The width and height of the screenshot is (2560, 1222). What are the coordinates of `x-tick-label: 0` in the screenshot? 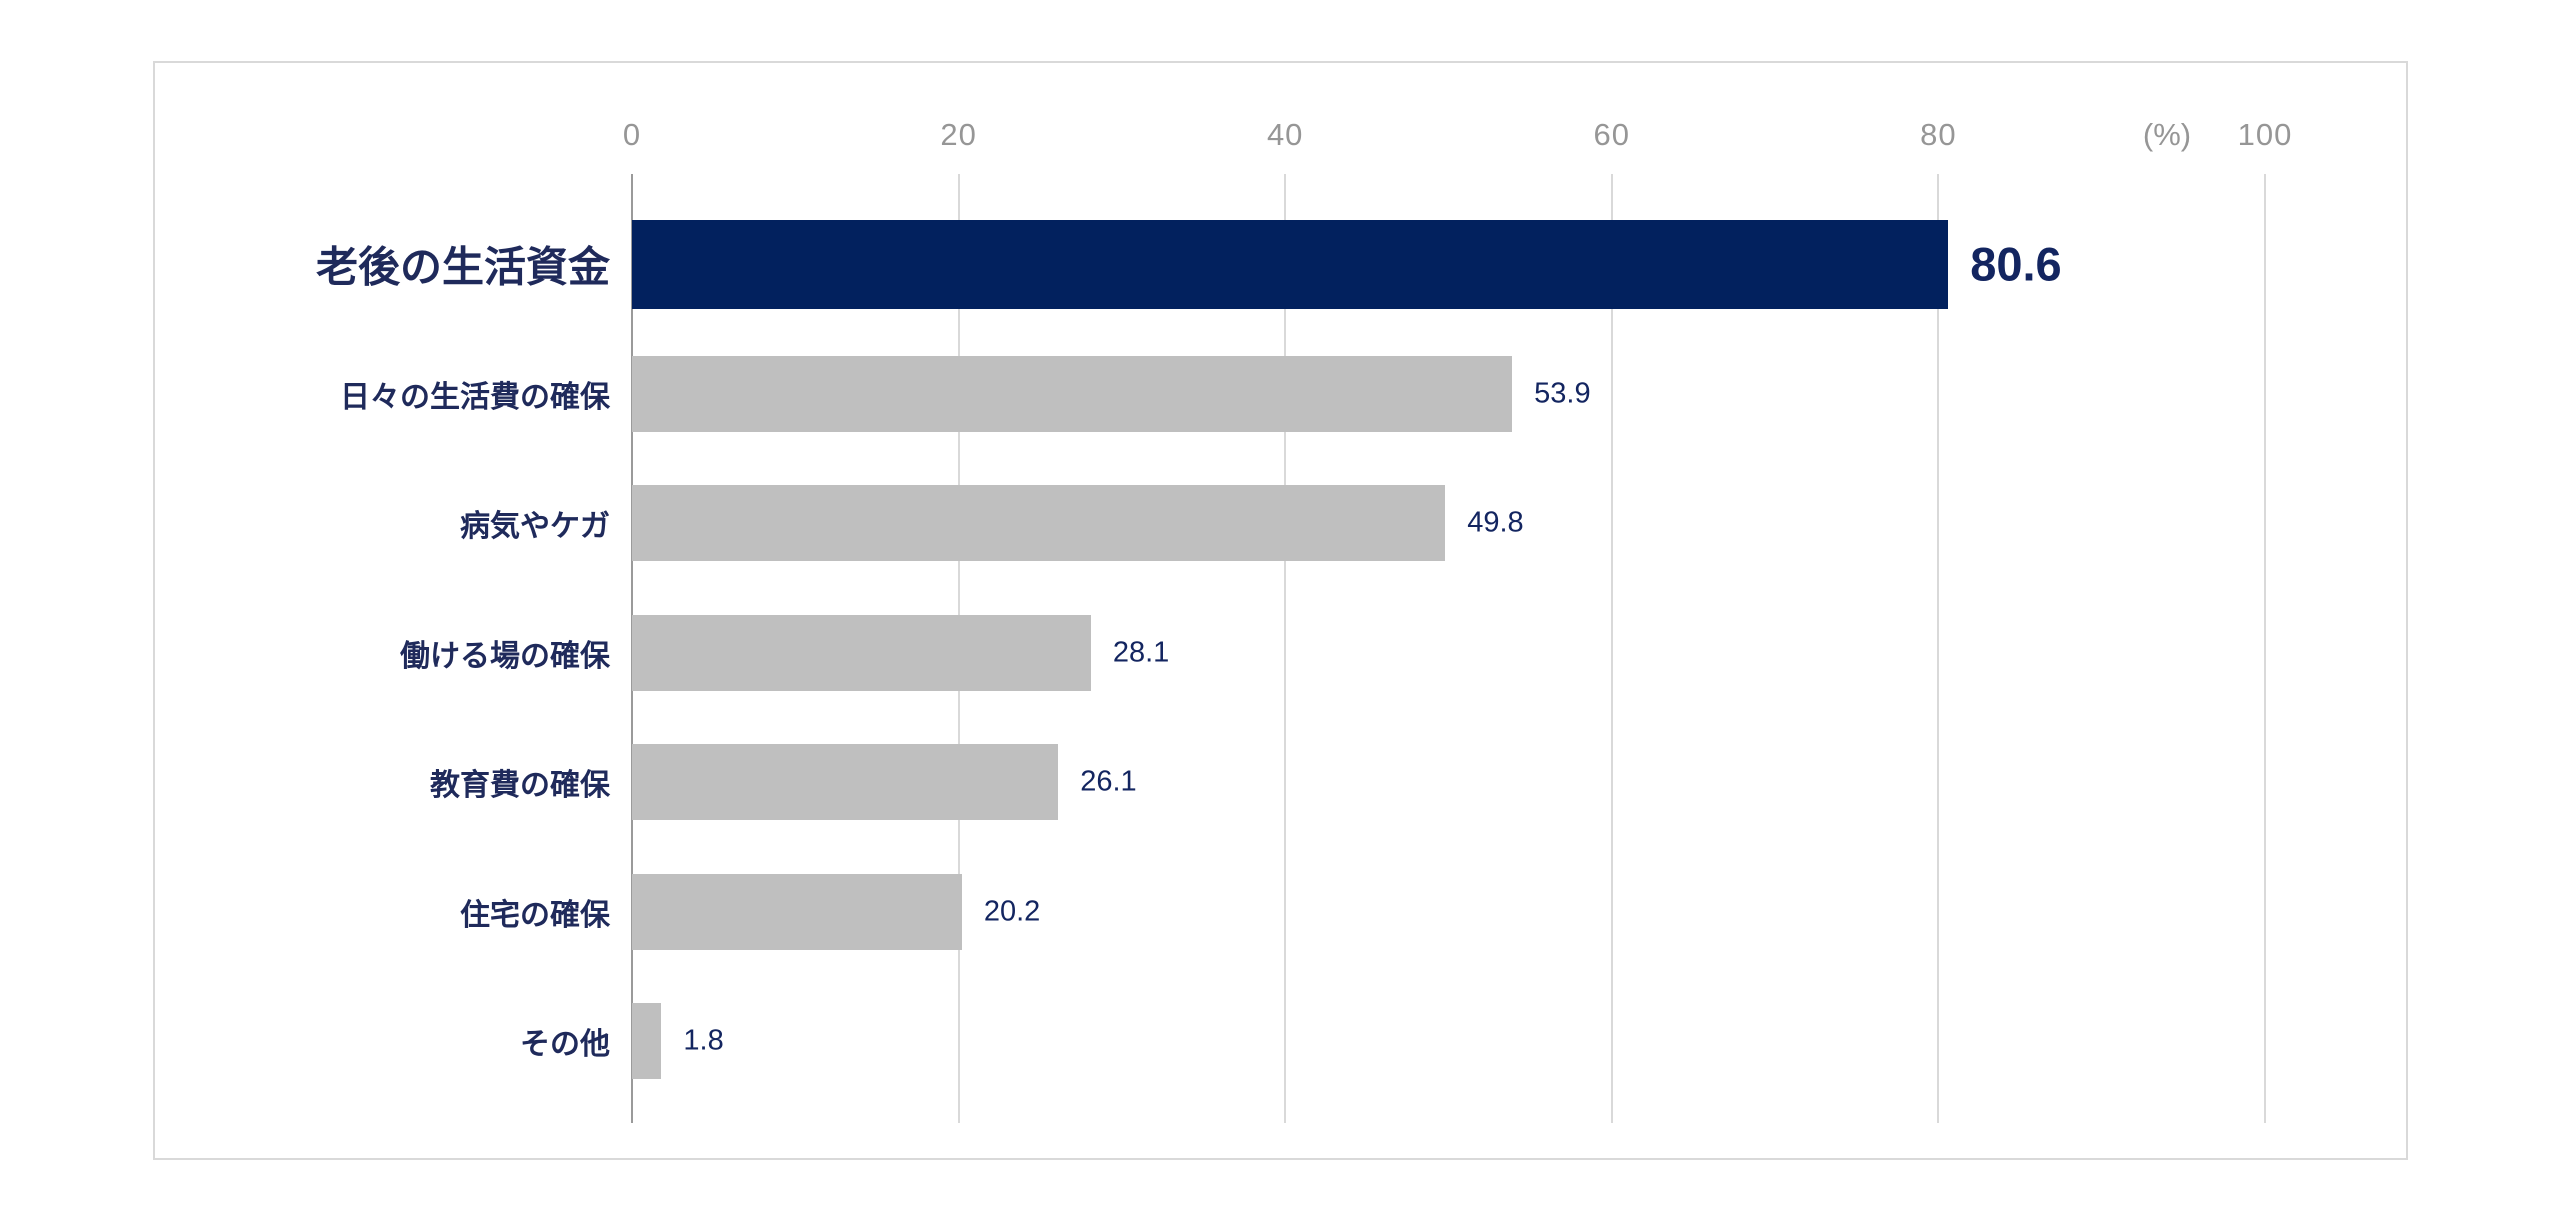 It's located at (632, 134).